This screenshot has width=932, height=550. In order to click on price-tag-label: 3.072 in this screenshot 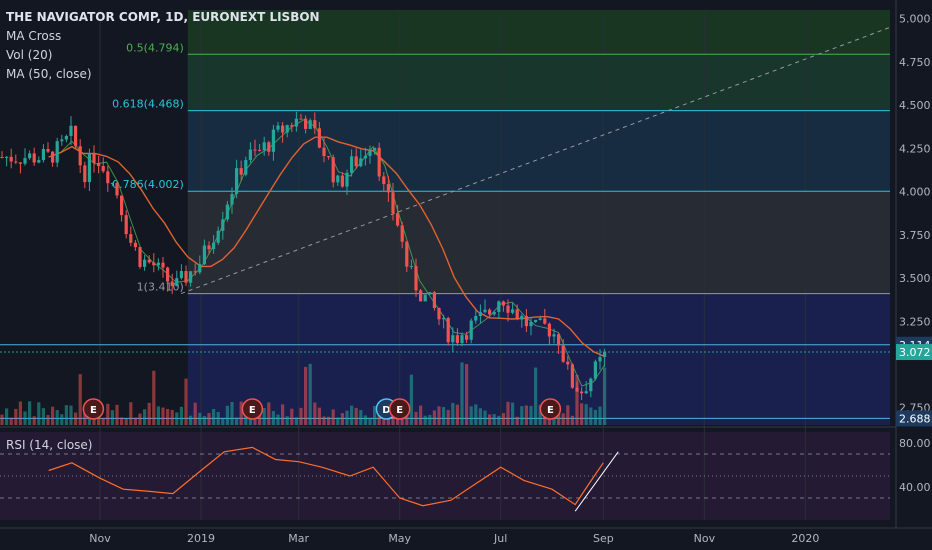, I will do `click(915, 352)`.